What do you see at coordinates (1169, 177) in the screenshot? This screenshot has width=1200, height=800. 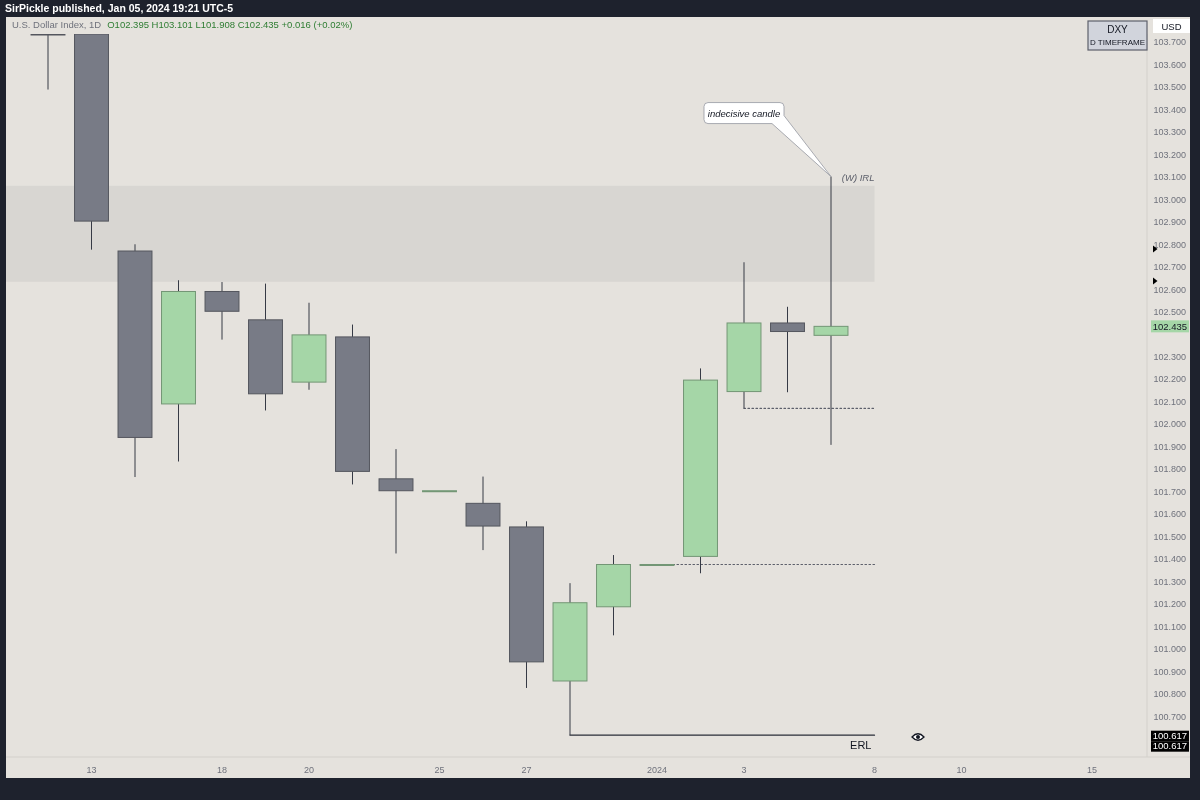 I see `y-tick-label: 103.100` at bounding box center [1169, 177].